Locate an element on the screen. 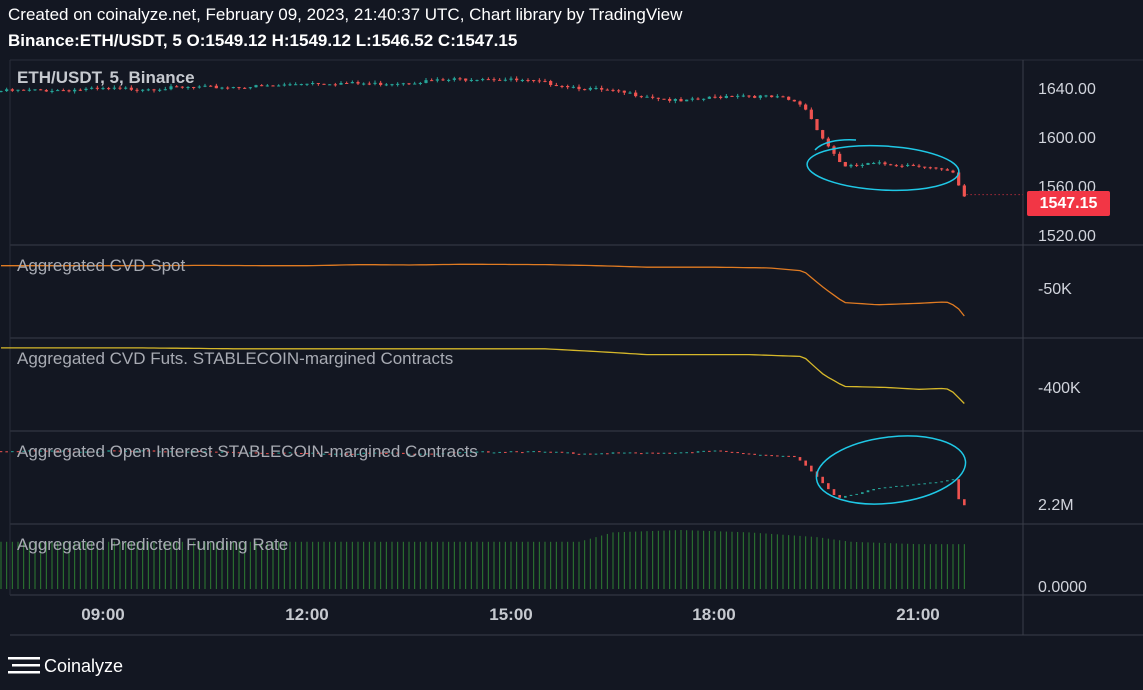 This screenshot has width=1143, height=690. brand: Coinalyze is located at coordinates (65, 666).